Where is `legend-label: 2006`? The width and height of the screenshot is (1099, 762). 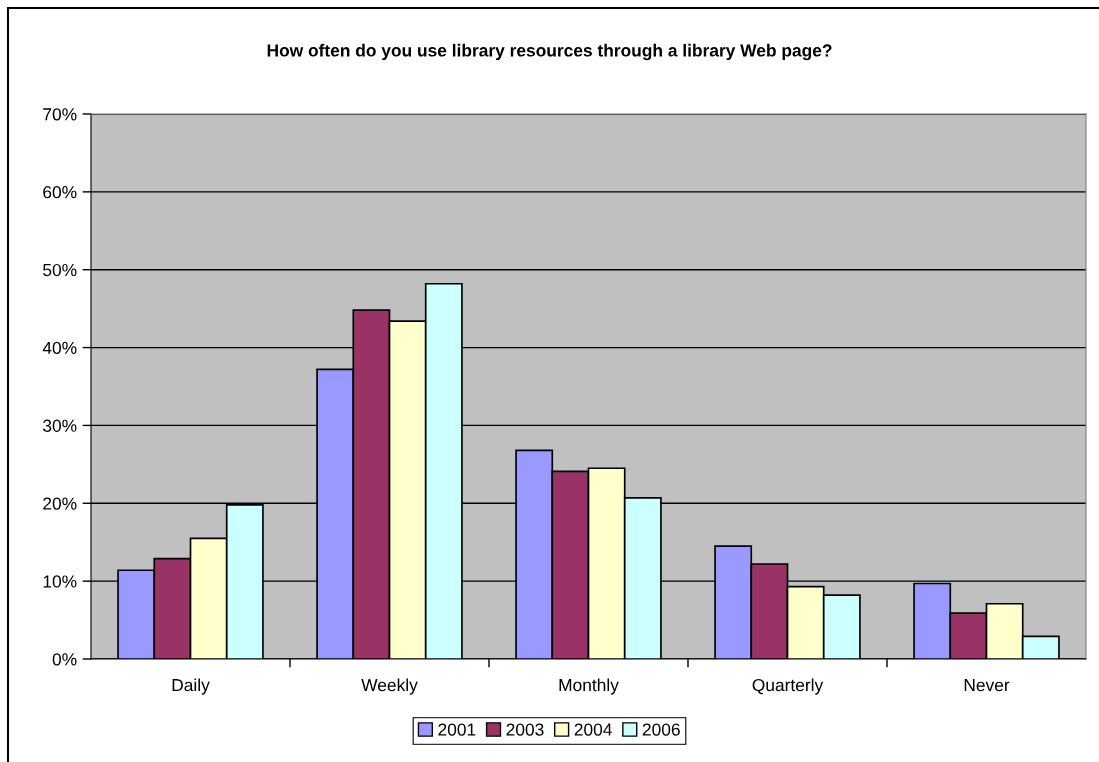
legend-label: 2006 is located at coordinates (661, 729).